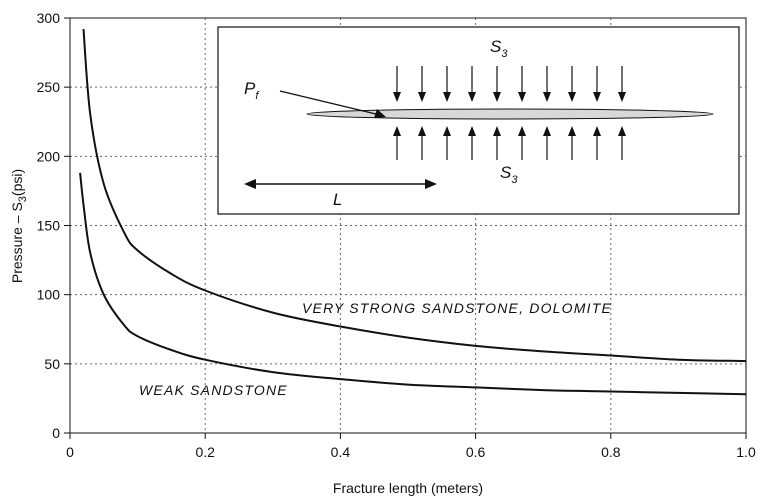  What do you see at coordinates (476, 452) in the screenshot?
I see `x-tick-label: 0.6` at bounding box center [476, 452].